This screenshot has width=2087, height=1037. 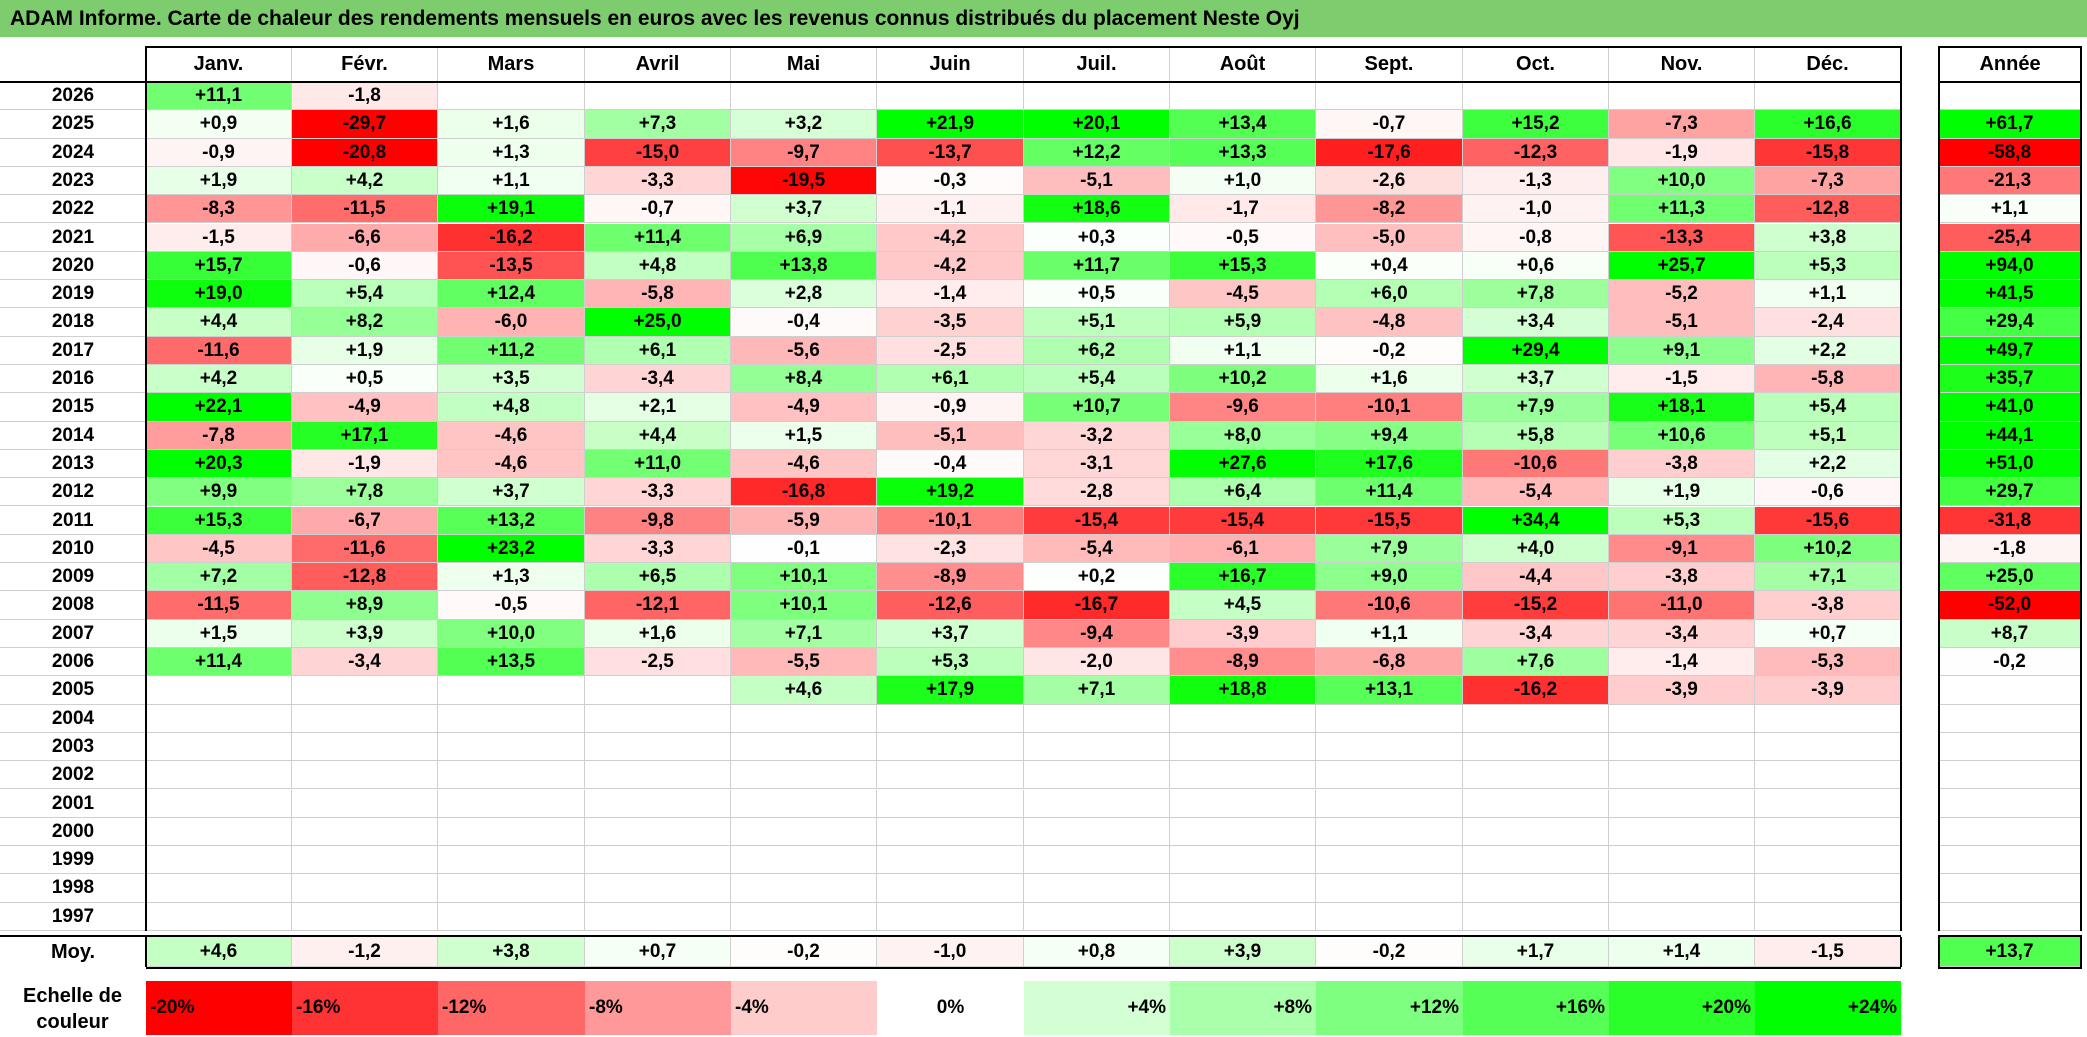 I want to click on color-scale-swatch: +20%, so click(x=1682, y=1008).